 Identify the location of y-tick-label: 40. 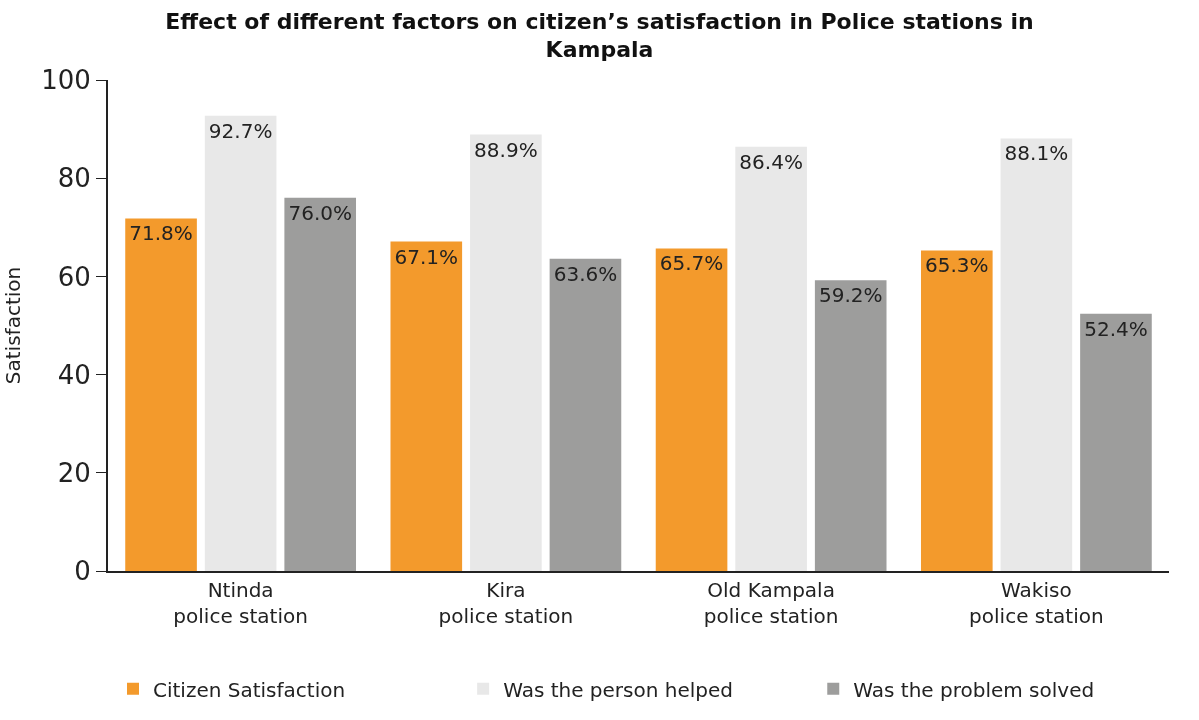
(74, 374).